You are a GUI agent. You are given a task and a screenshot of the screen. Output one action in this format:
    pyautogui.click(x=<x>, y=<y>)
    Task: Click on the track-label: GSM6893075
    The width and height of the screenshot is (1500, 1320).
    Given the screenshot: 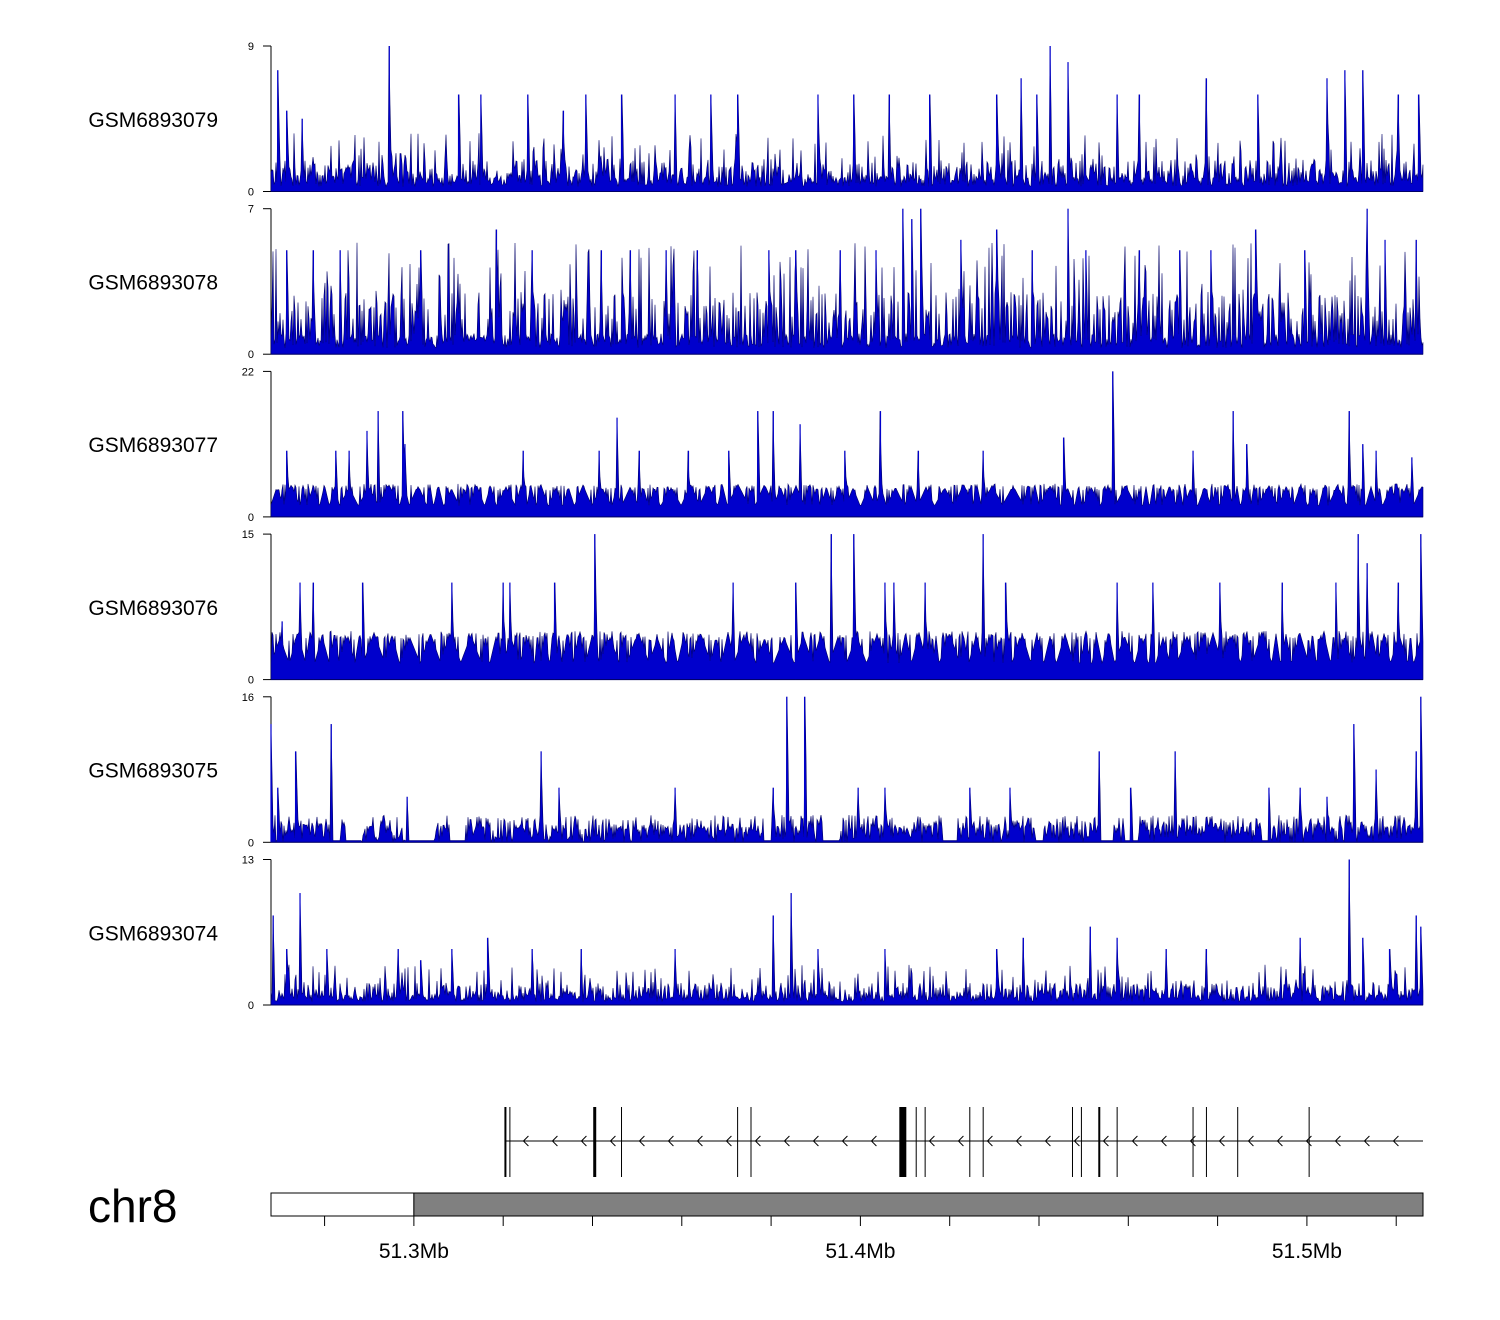 What is the action you would take?
    pyautogui.click(x=153, y=771)
    